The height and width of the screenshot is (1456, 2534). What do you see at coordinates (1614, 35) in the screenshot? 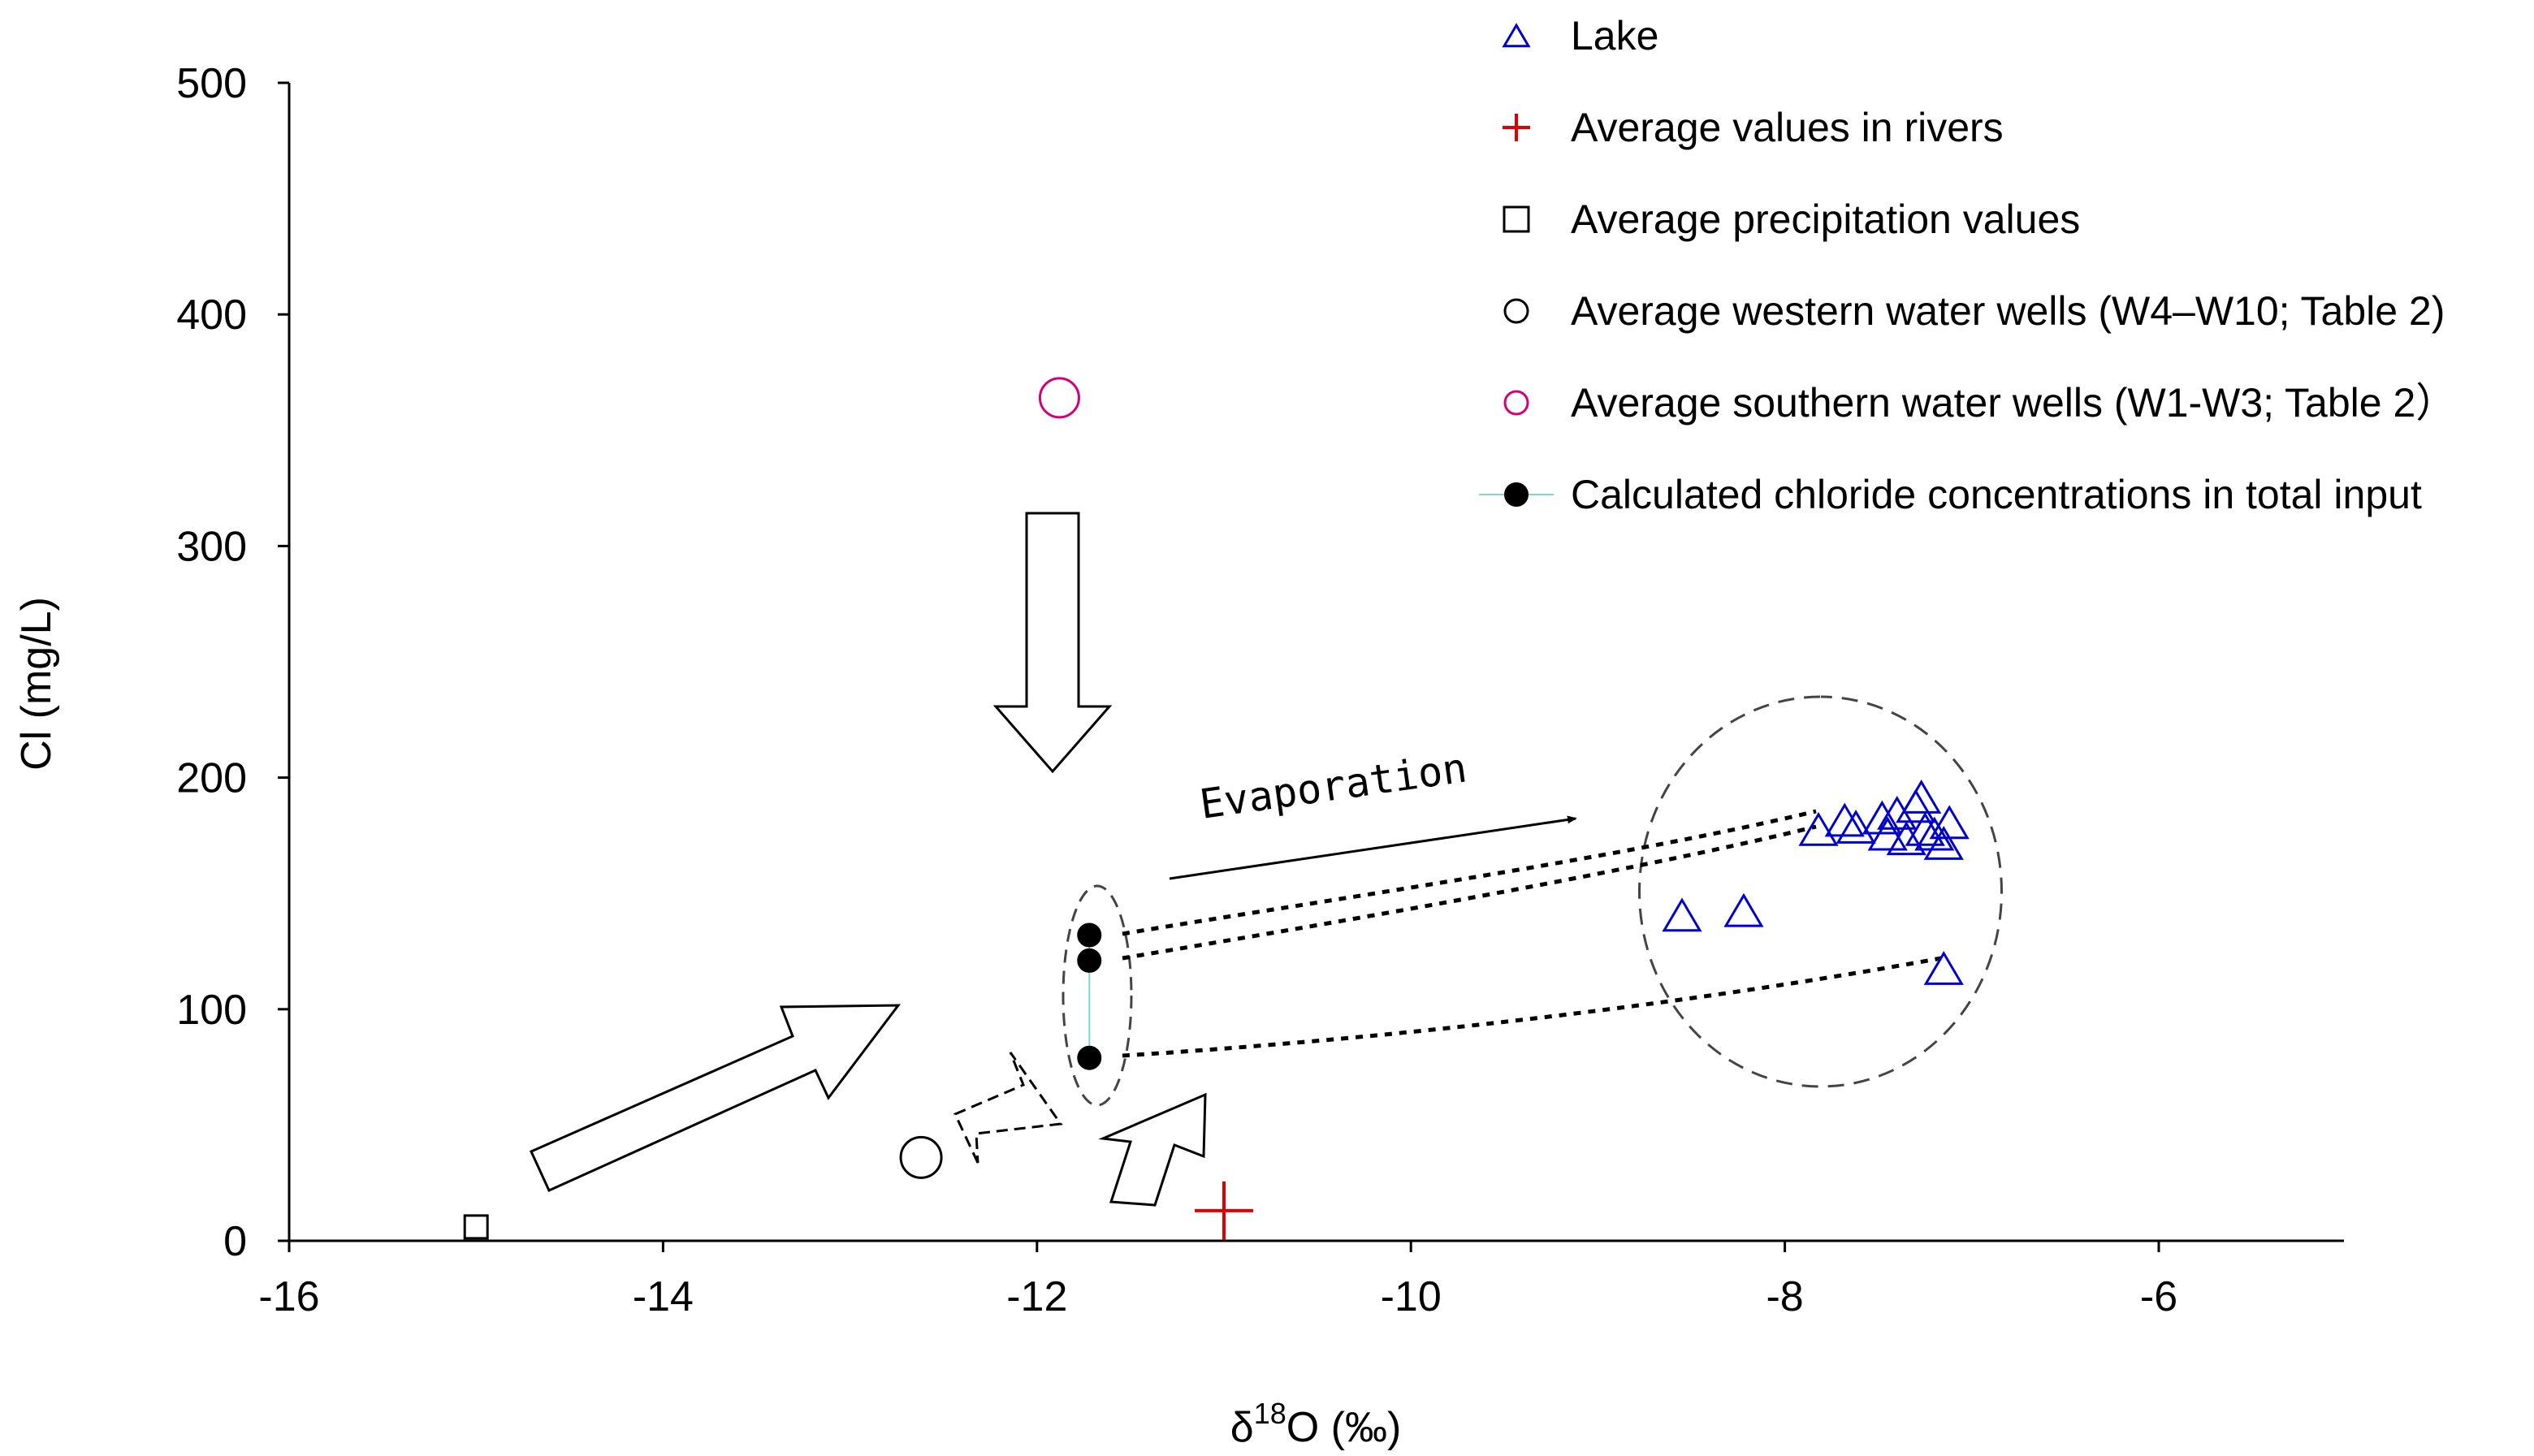
I see `legend-label: Lake` at bounding box center [1614, 35].